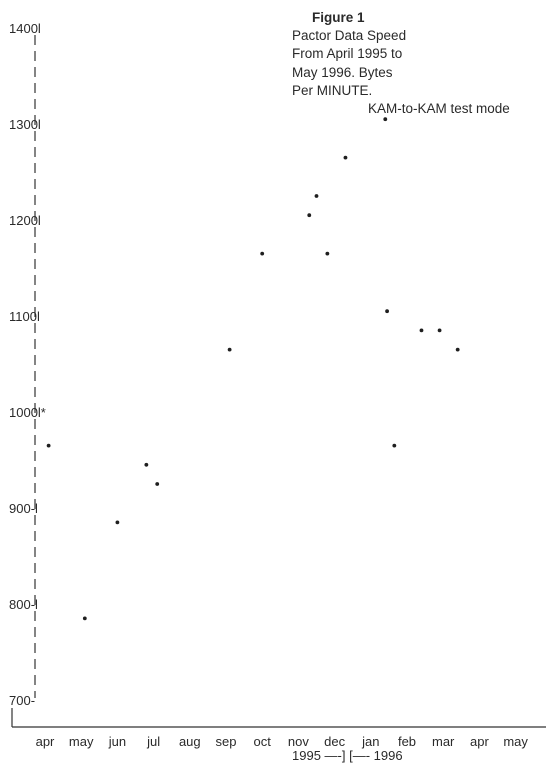 This screenshot has width=548, height=765. I want to click on y-tick-label: 1100l, so click(24, 316).